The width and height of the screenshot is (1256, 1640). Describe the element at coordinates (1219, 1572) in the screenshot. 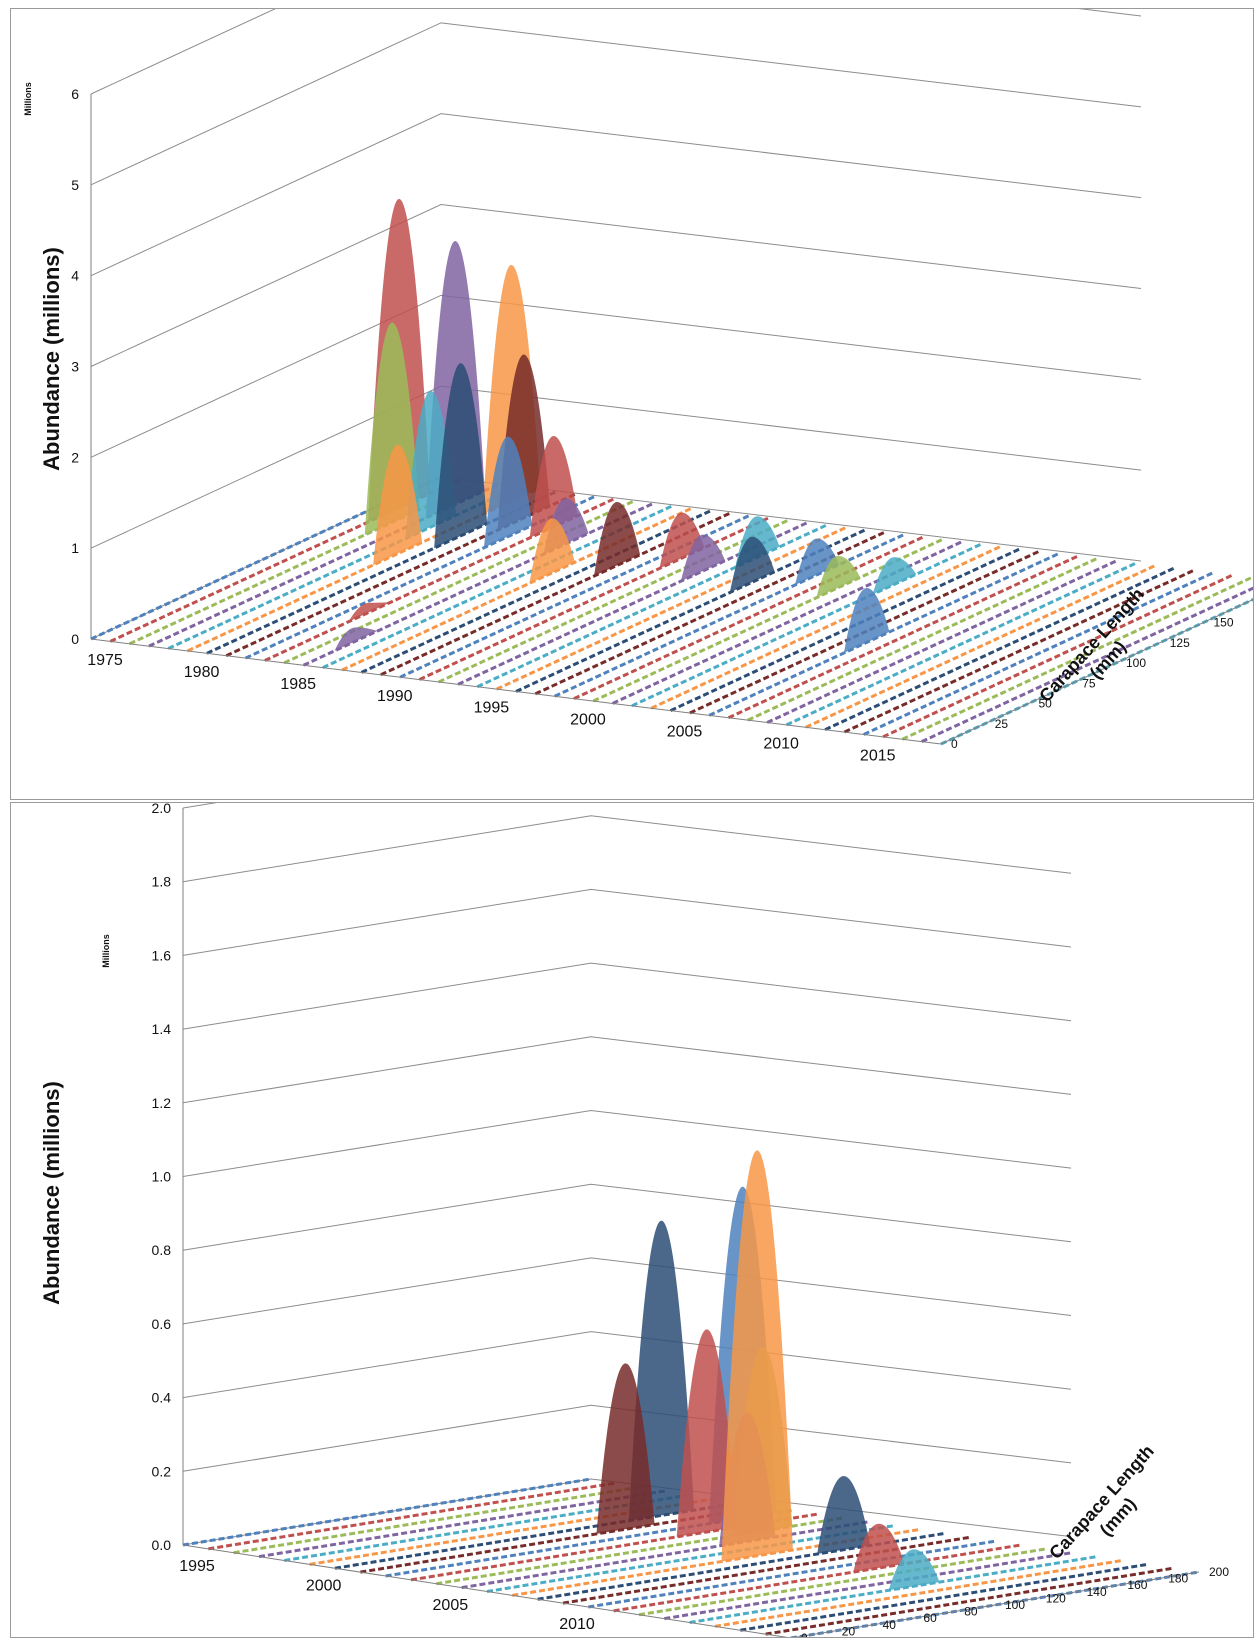

I see `z-tick-label: 200` at that location.